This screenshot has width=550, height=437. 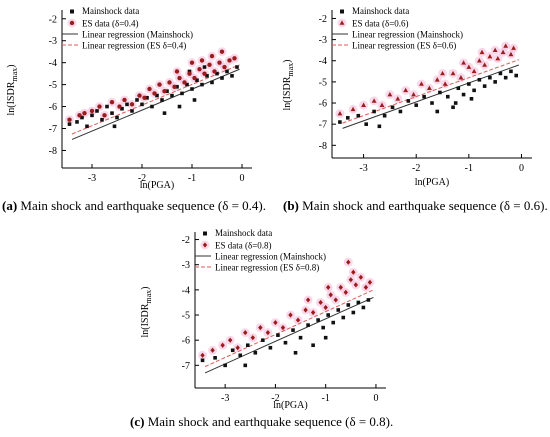 I want to click on x-tick-label: -1, so click(x=192, y=178).